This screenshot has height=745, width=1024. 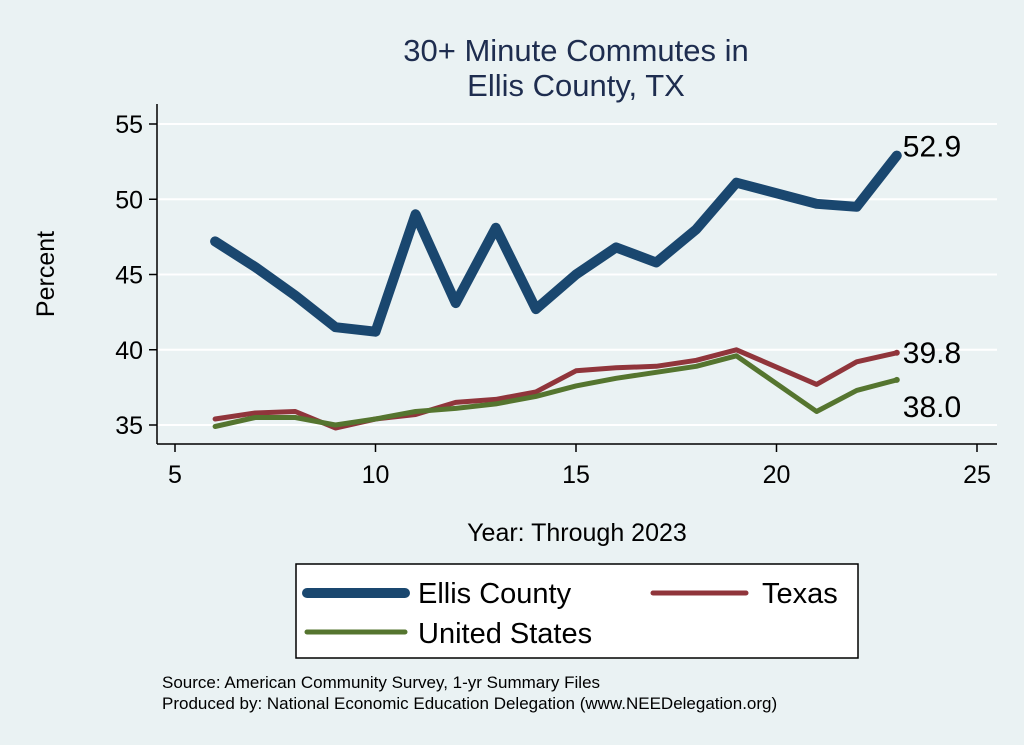 I want to click on end-label-texas: 39.8, so click(x=932, y=353).